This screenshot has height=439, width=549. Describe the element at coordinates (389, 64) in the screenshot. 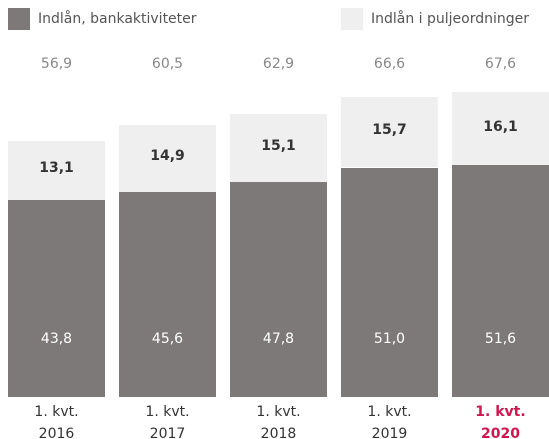

I see `total-label: 66,6` at that location.